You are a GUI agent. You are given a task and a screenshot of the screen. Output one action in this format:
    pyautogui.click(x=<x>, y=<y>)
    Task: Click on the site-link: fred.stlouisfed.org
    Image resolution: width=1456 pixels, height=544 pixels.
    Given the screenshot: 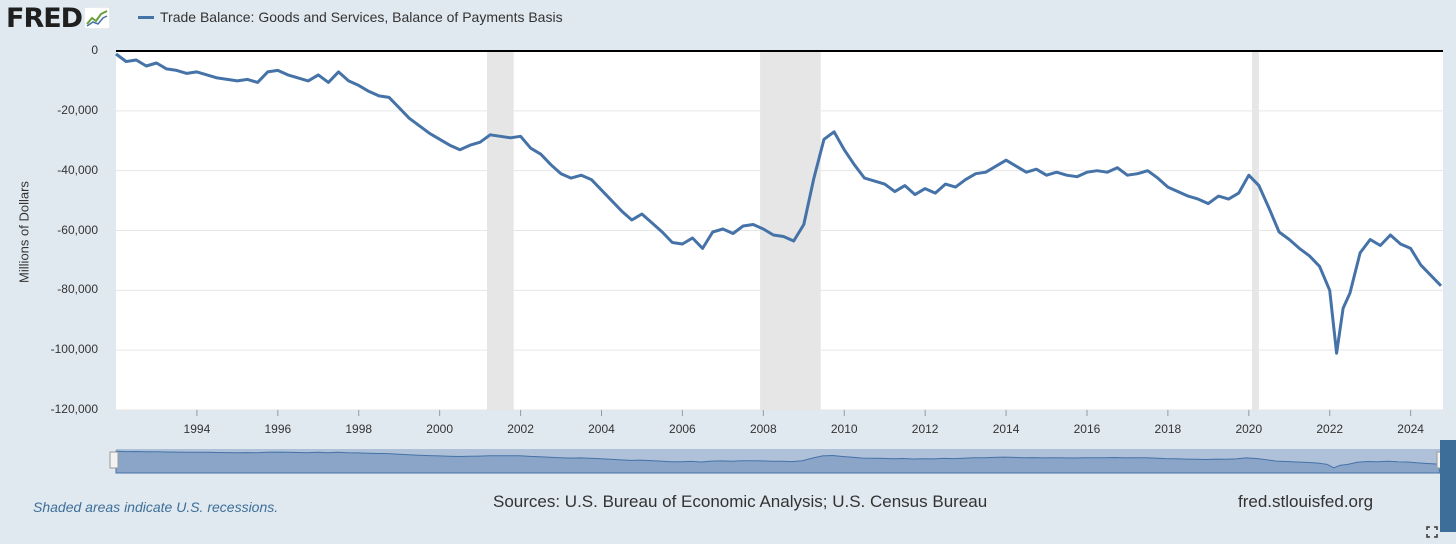 What is the action you would take?
    pyautogui.click(x=1306, y=501)
    